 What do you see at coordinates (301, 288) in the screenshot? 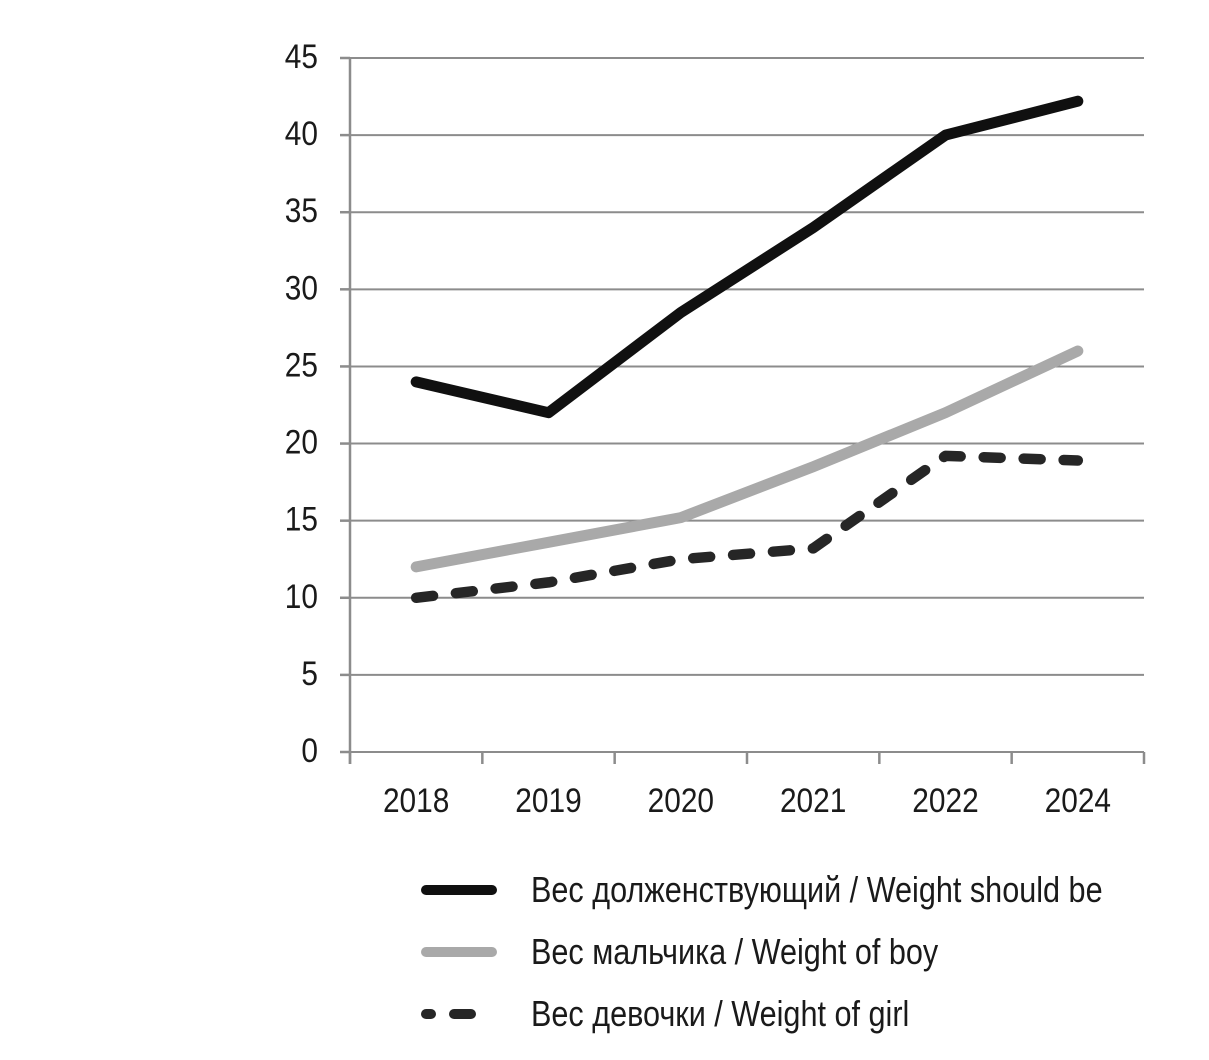
I see `y-tick-label: 30` at bounding box center [301, 288].